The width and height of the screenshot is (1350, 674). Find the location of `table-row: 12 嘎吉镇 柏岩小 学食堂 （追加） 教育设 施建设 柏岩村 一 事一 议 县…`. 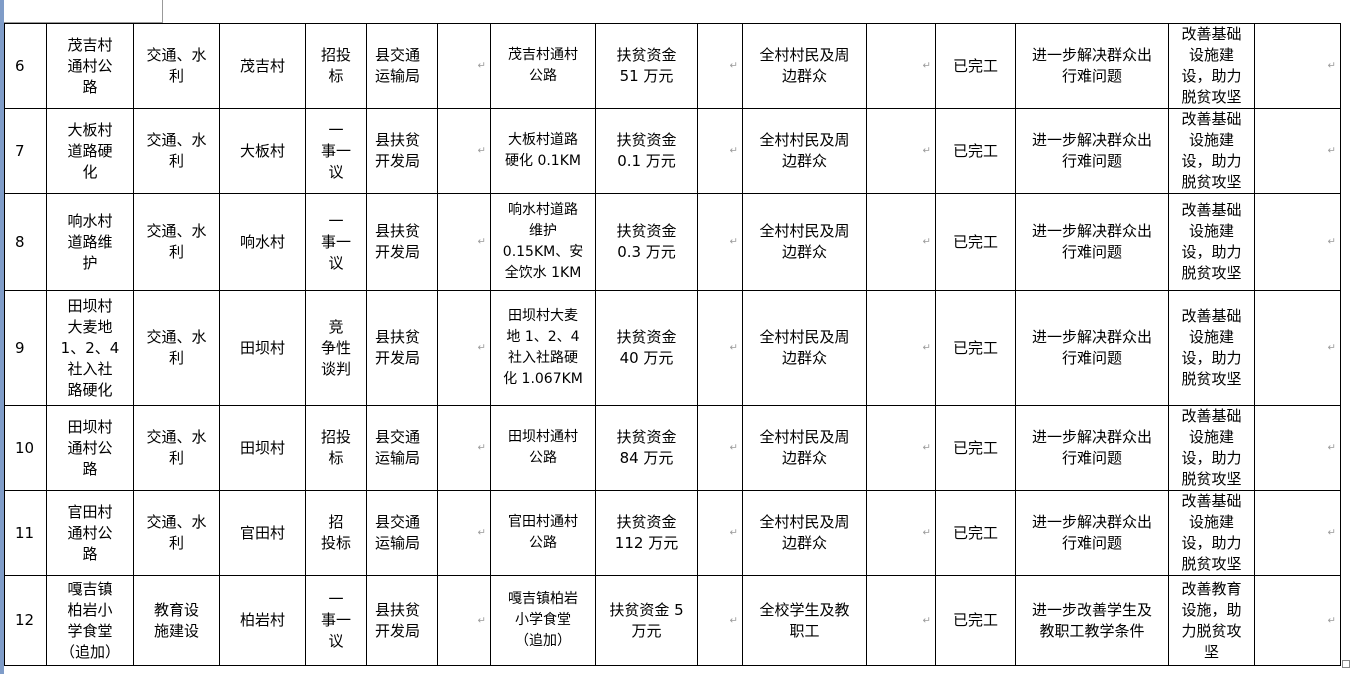

table-row: 12 嘎吉镇 柏岩小 学食堂 （追加） 教育设 施建设 柏岩村 一 事一 议 县… is located at coordinates (672, 620).